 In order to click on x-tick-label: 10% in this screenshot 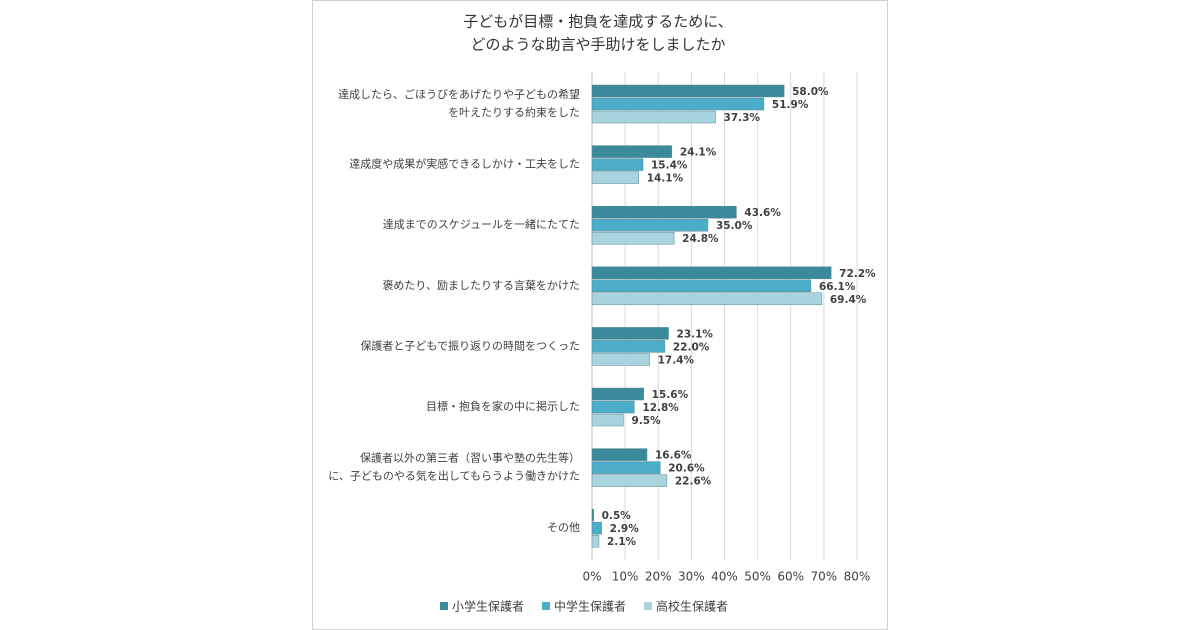, I will do `click(625, 577)`.